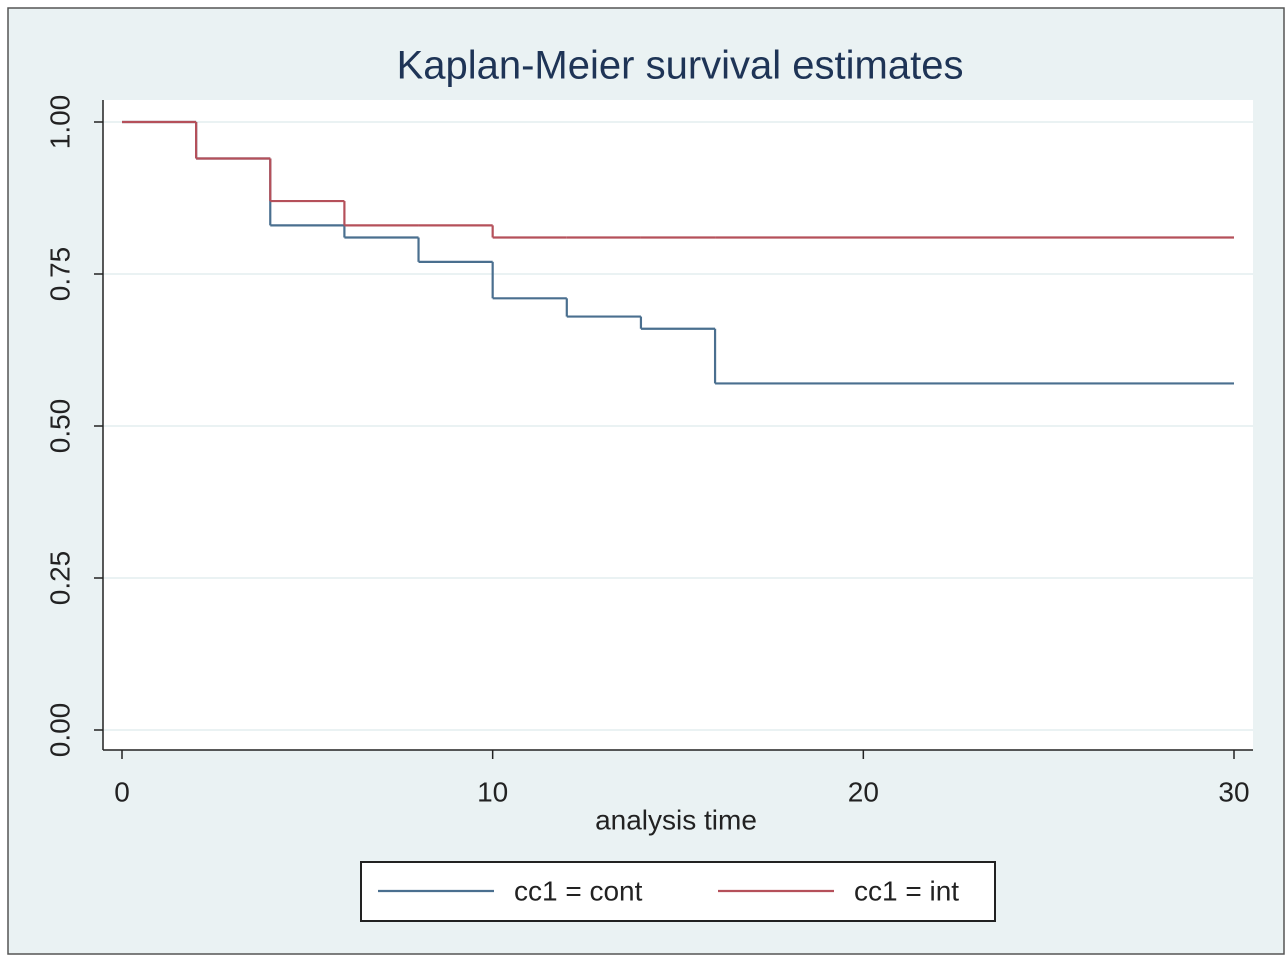  What do you see at coordinates (680, 66) in the screenshot?
I see `chart-title: Kaplan-Meier survival estimates` at bounding box center [680, 66].